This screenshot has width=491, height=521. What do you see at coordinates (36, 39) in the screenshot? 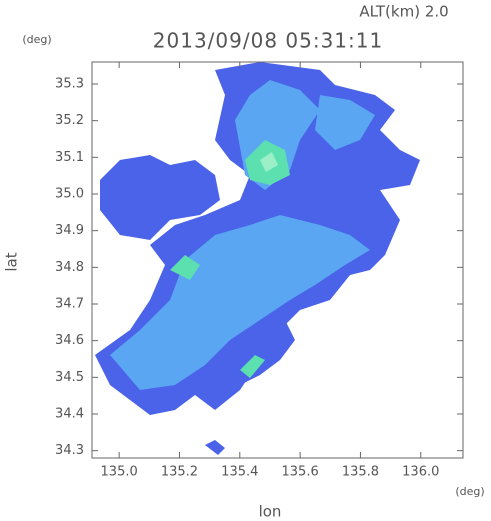
I see `y-unit: (deg)` at bounding box center [36, 39].